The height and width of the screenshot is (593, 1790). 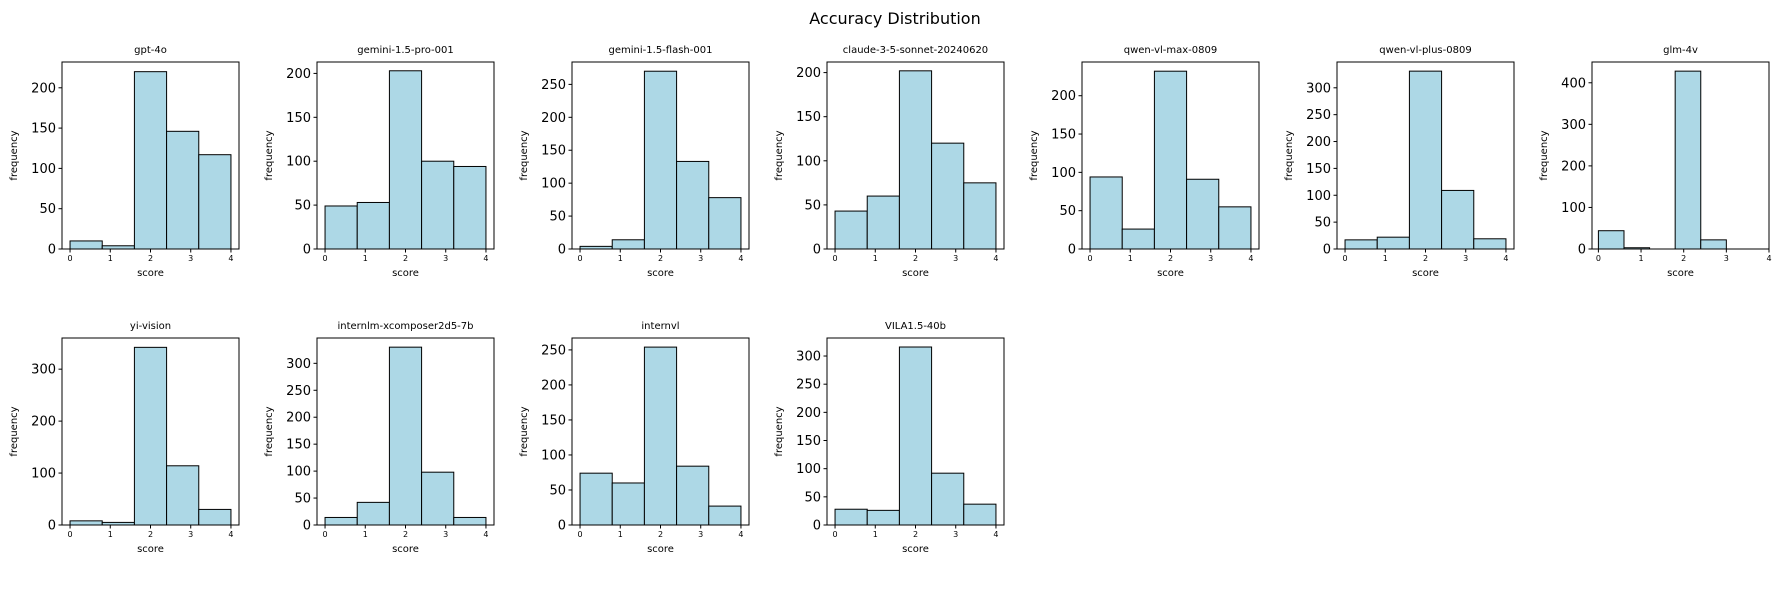 What do you see at coordinates (915, 326) in the screenshot?
I see `panel-title: VILA1.5-40b` at bounding box center [915, 326].